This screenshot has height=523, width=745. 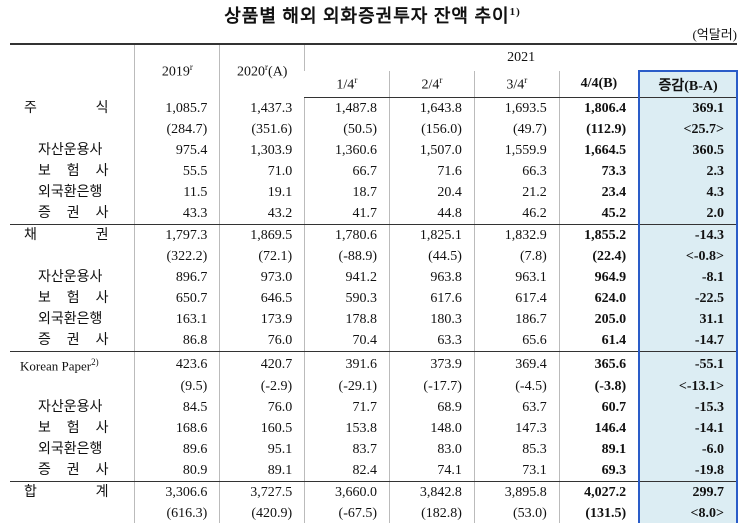 I want to click on cell: 1,855.2, so click(x=599, y=235).